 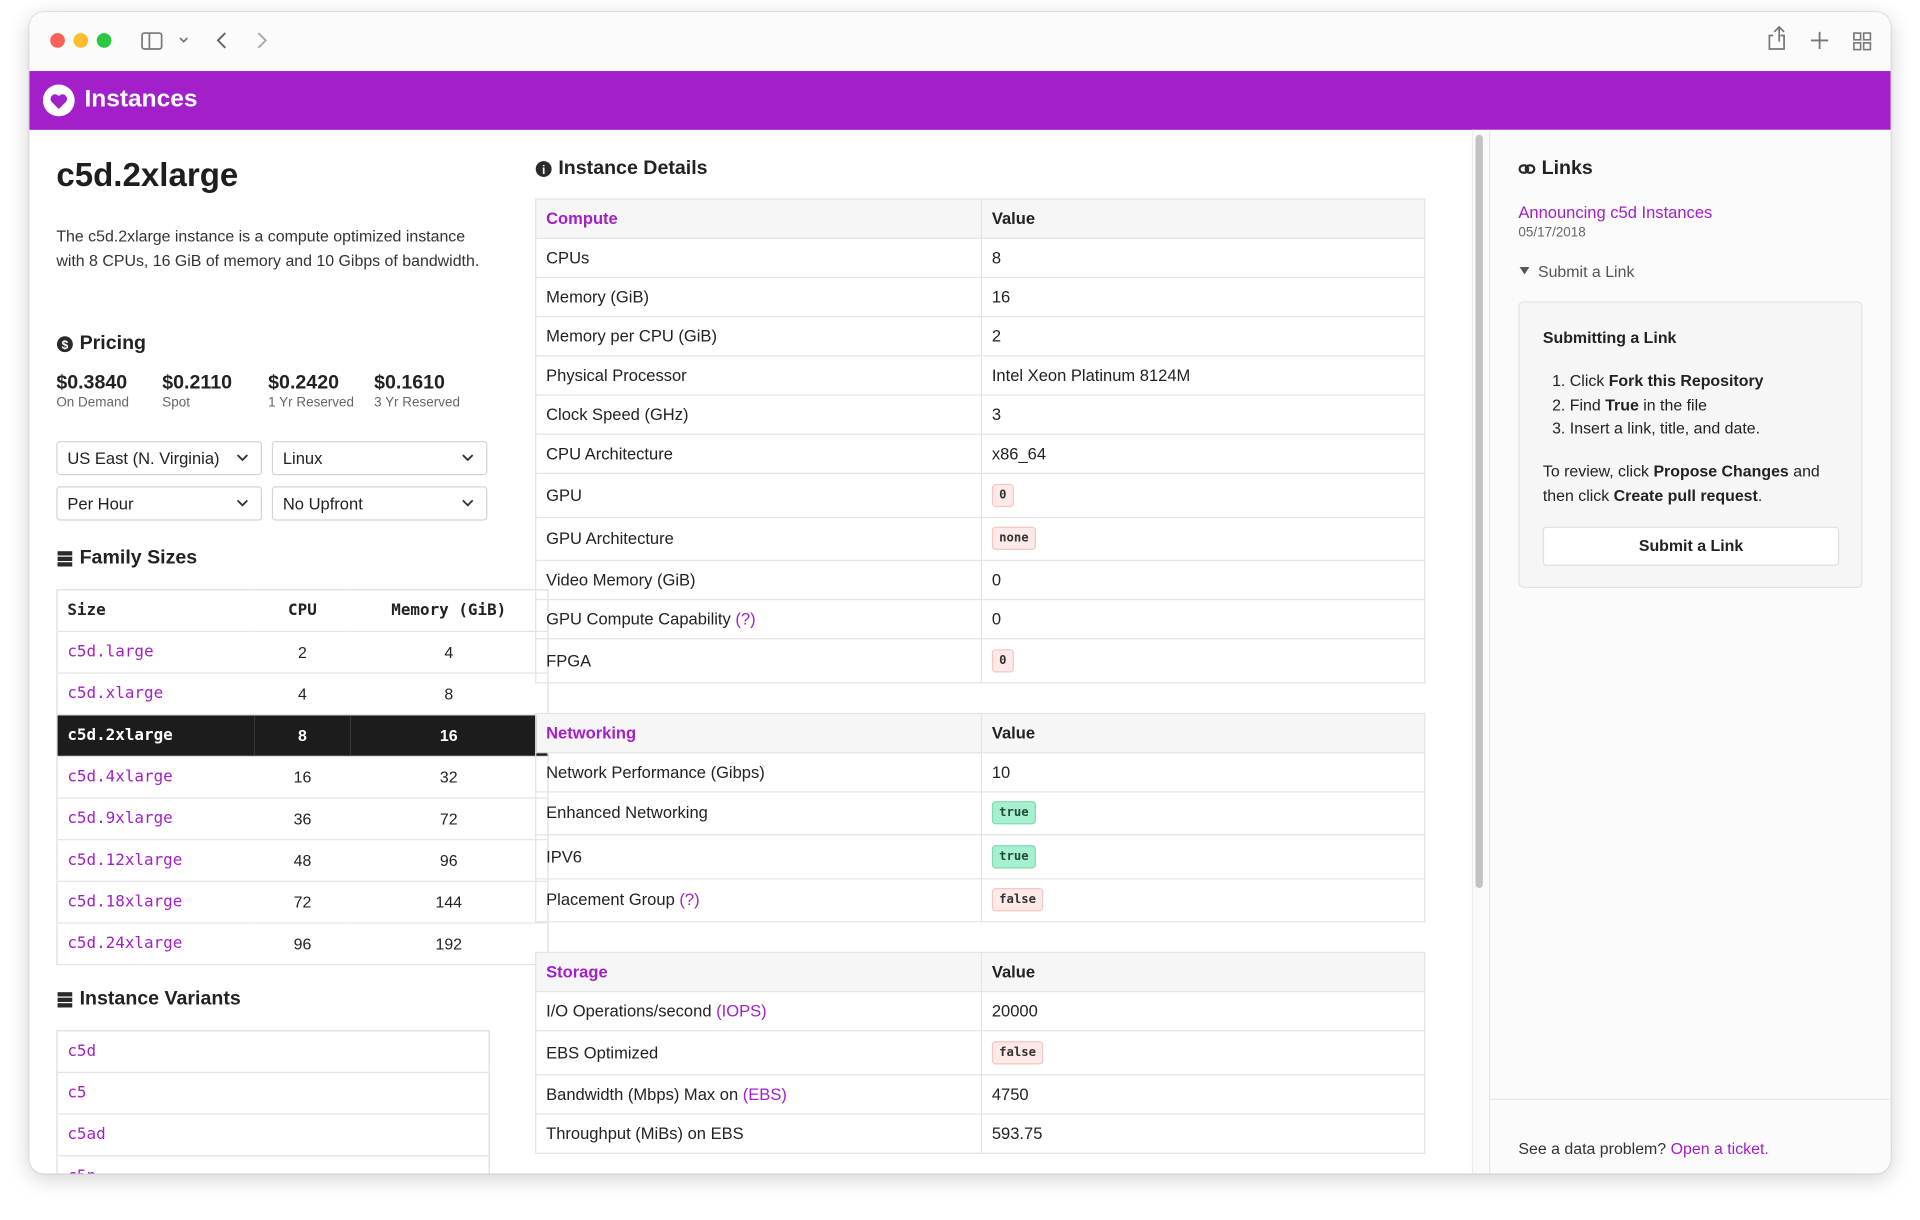 I want to click on value-text: Intel Xeon Platinum 8124M, so click(x=1091, y=375).